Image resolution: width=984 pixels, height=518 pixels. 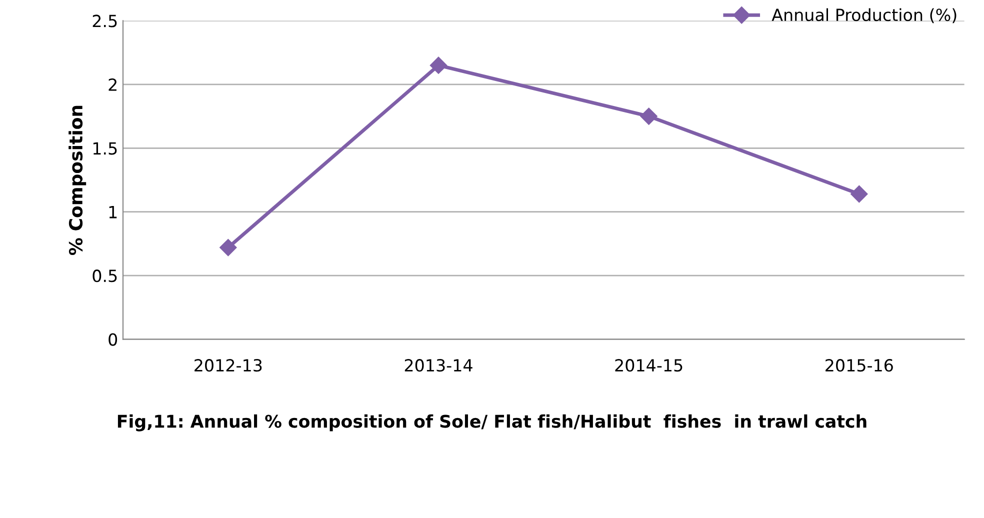 What do you see at coordinates (648, 365) in the screenshot?
I see `x-tick-label: 2014-15` at bounding box center [648, 365].